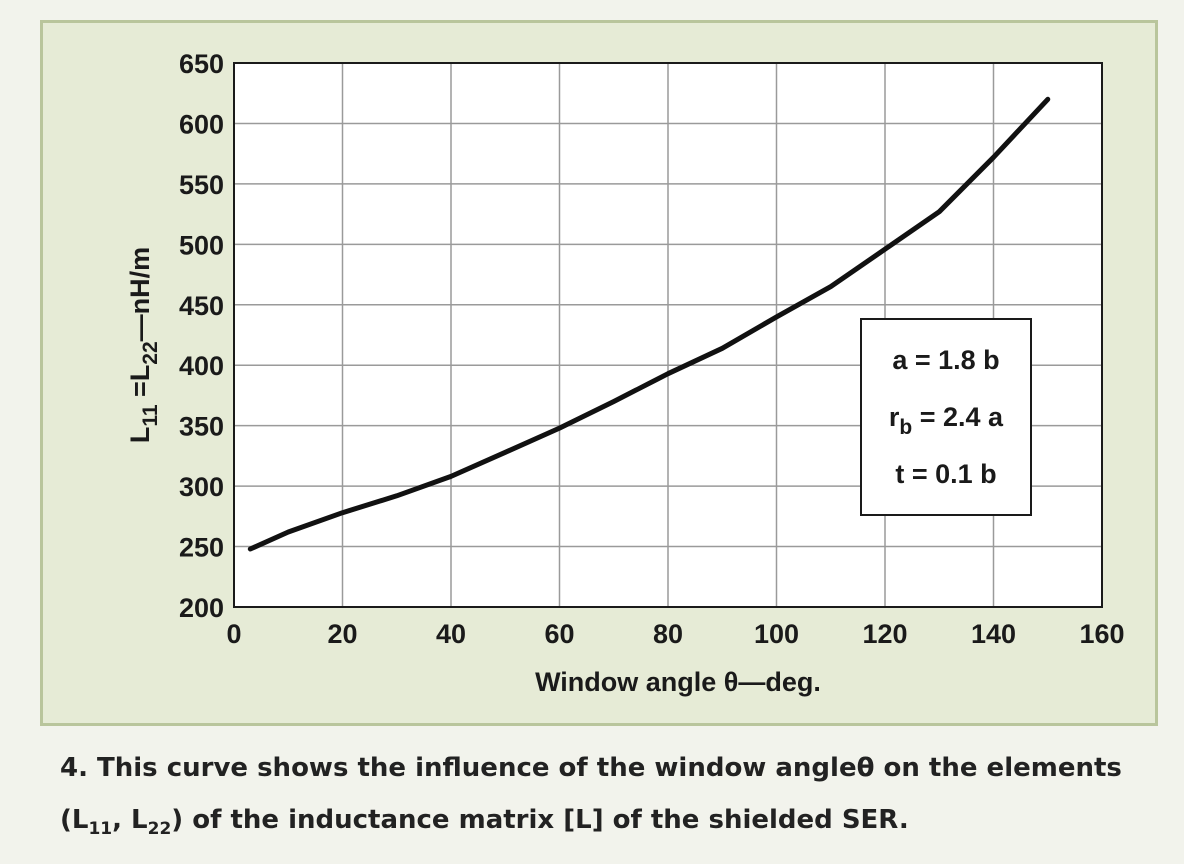 This screenshot has height=864, width=1184. What do you see at coordinates (946, 420) in the screenshot?
I see `parameter-line: rb = 2.4 a` at bounding box center [946, 420].